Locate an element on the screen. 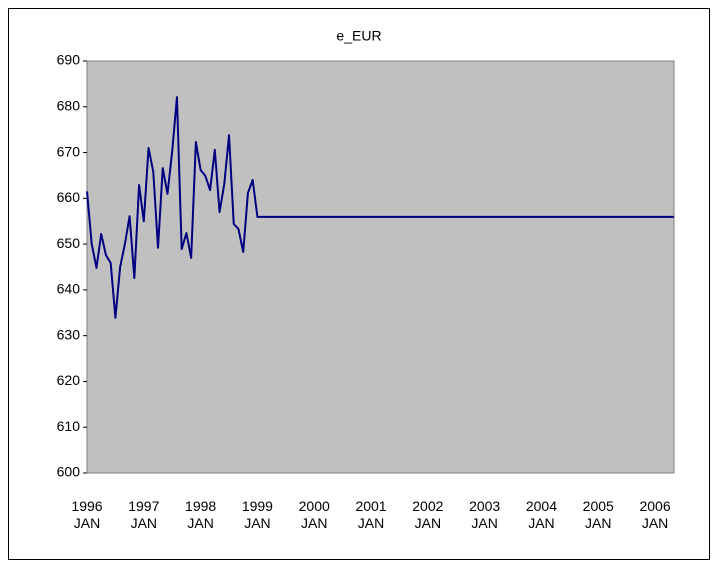  x-tick-label: 2001 JAN is located at coordinates (370, 514).